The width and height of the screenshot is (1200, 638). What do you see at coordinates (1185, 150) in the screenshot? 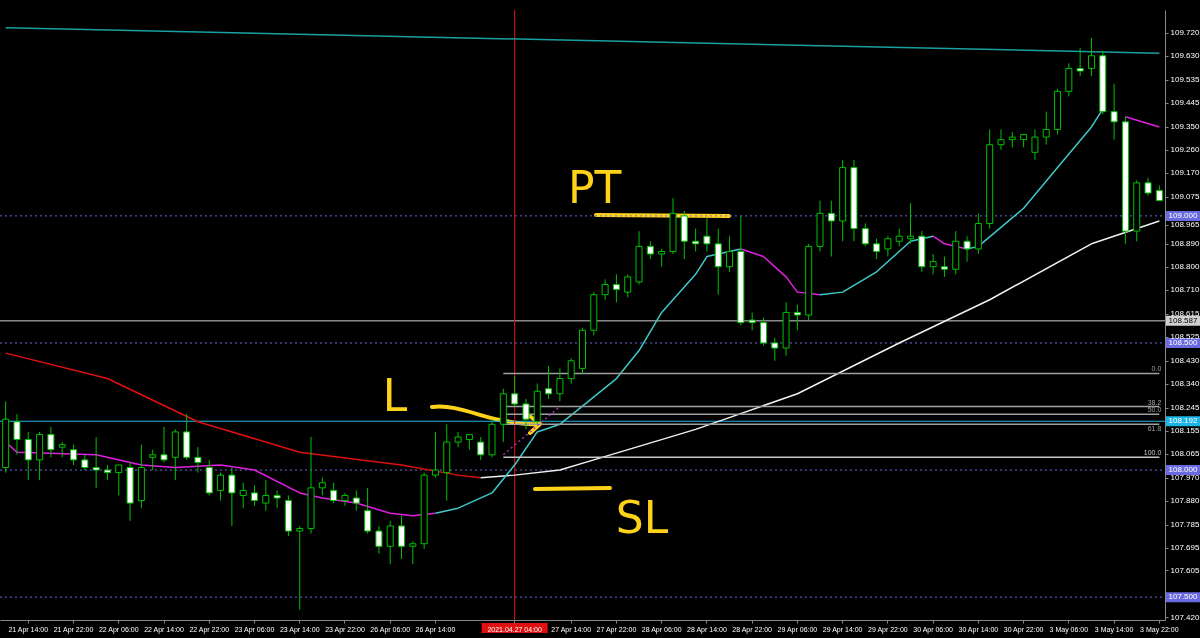
I see `y-tick-label: 109.260` at bounding box center [1185, 150].